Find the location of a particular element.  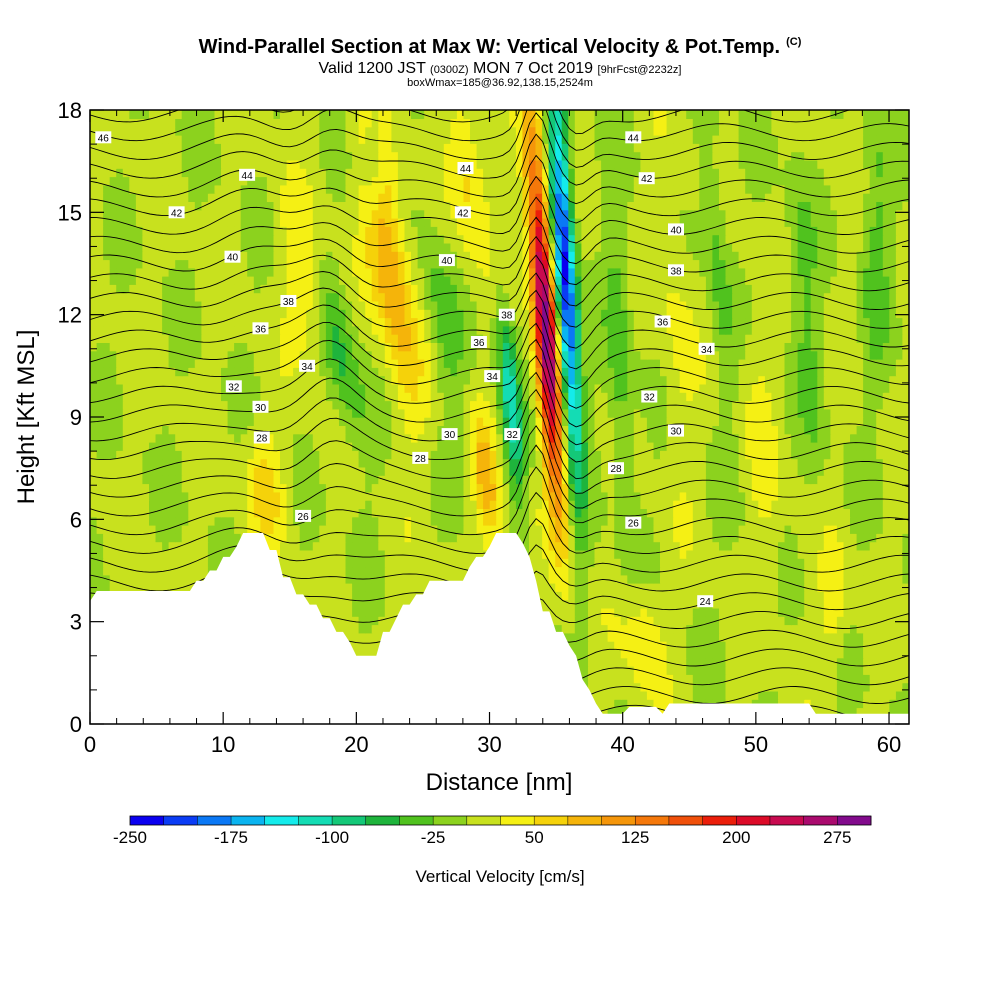

x-tick-label: 10 is located at coordinates (223, 744).